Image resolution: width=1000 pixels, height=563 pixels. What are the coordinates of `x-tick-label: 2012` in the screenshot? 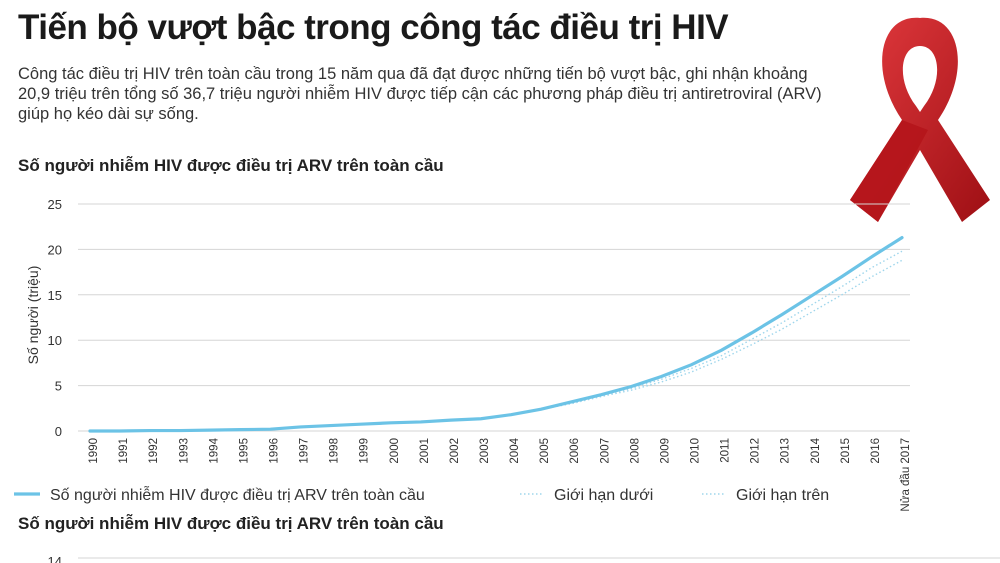 It's located at (756, 451).